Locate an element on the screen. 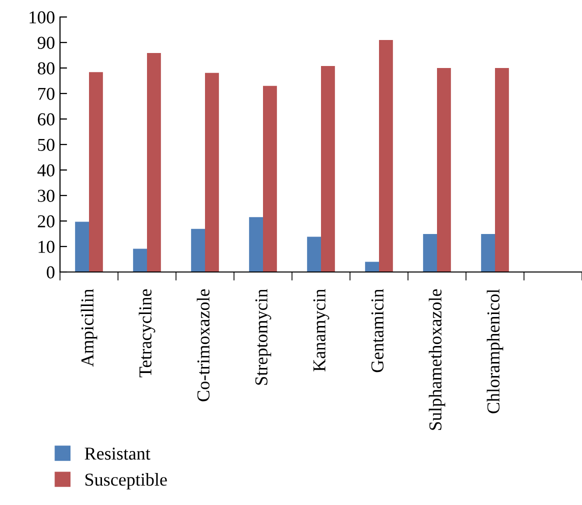  x-tick-label: Gentamicin is located at coordinates (377, 330).